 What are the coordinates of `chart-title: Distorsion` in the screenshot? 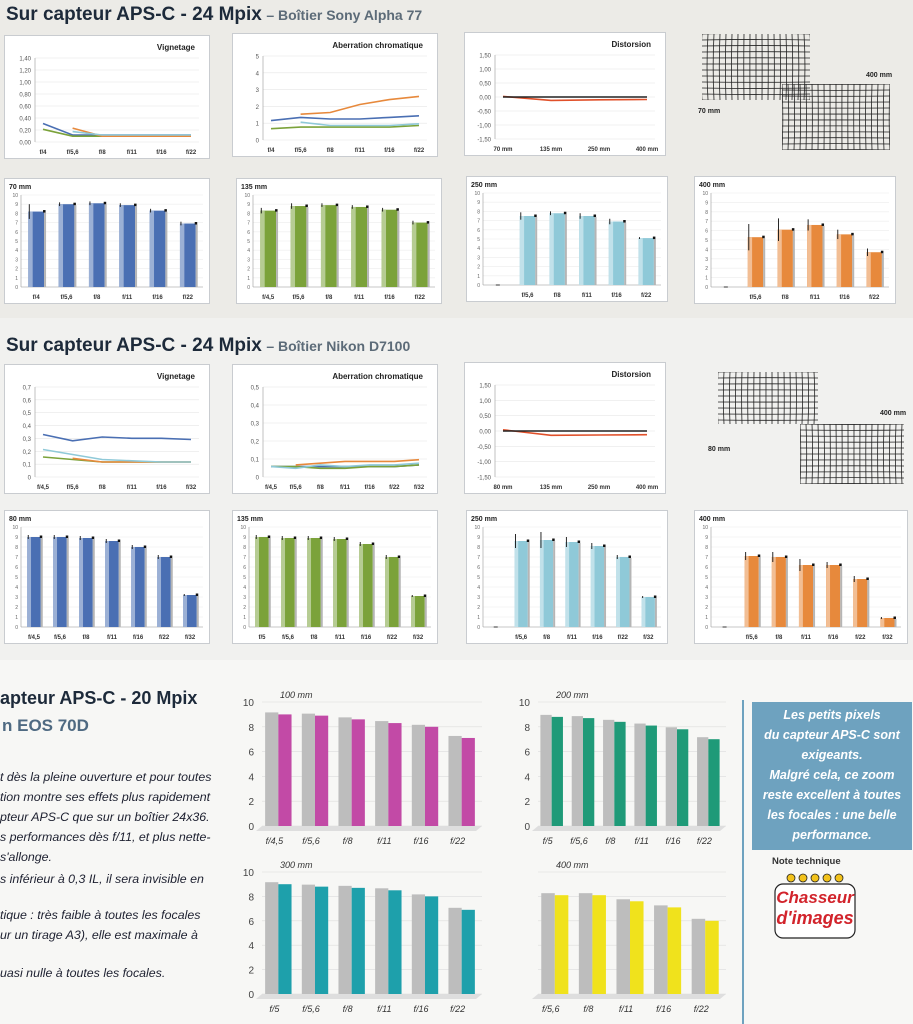 It's located at (631, 44).